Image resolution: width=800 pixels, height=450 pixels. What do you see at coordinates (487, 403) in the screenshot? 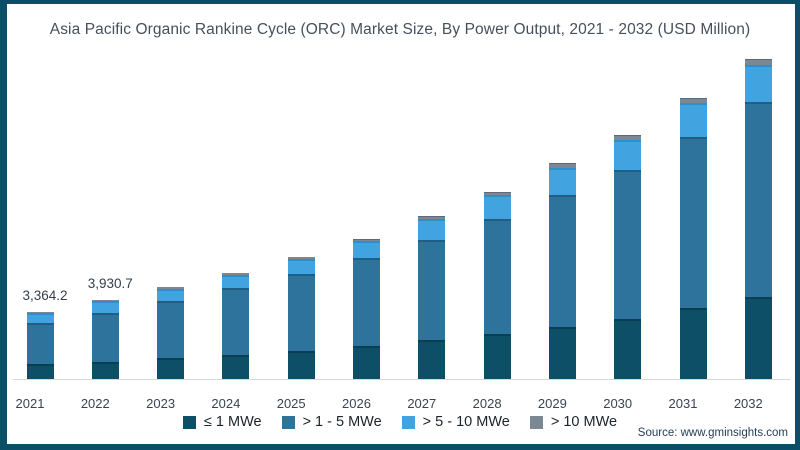
I see `x-tick-2028: 2028` at bounding box center [487, 403].